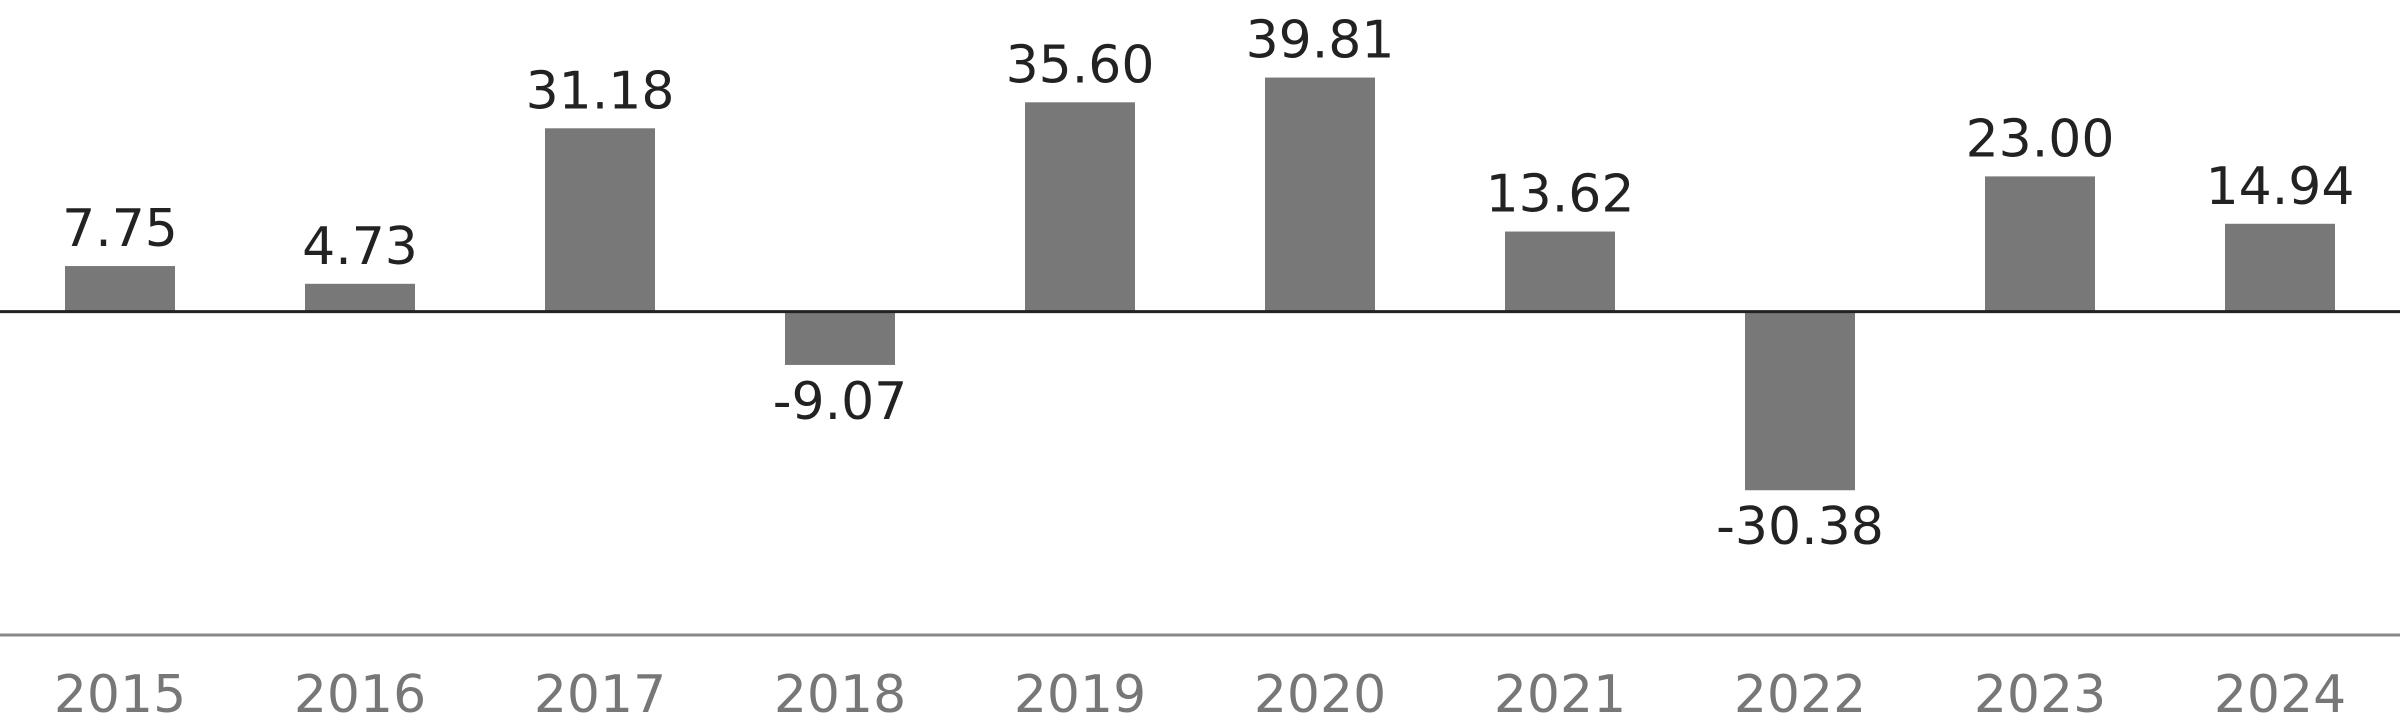 Image resolution: width=2400 pixels, height=725 pixels. Describe the element at coordinates (2280, 695) in the screenshot. I see `x-tick-label: 2024` at that location.